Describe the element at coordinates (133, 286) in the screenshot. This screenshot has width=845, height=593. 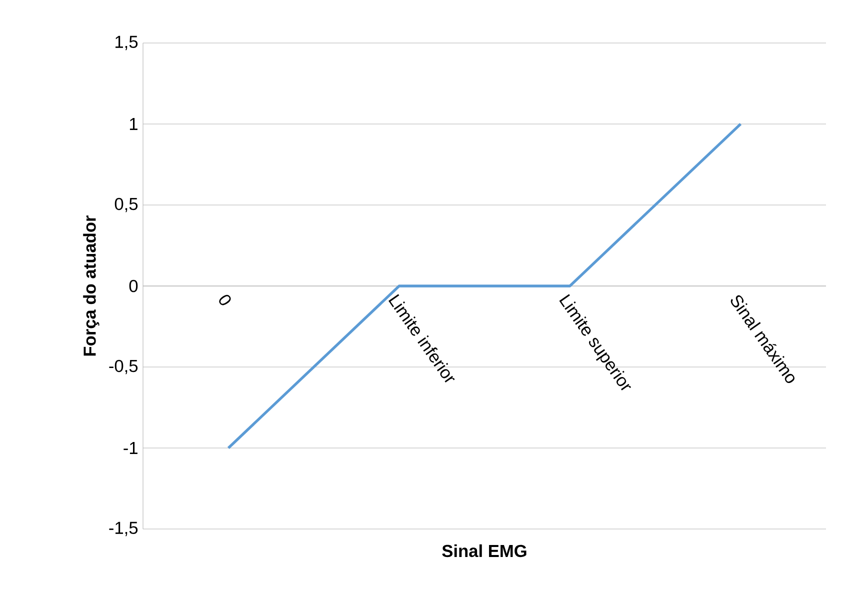
I see `y-tick-label: 0` at that location.